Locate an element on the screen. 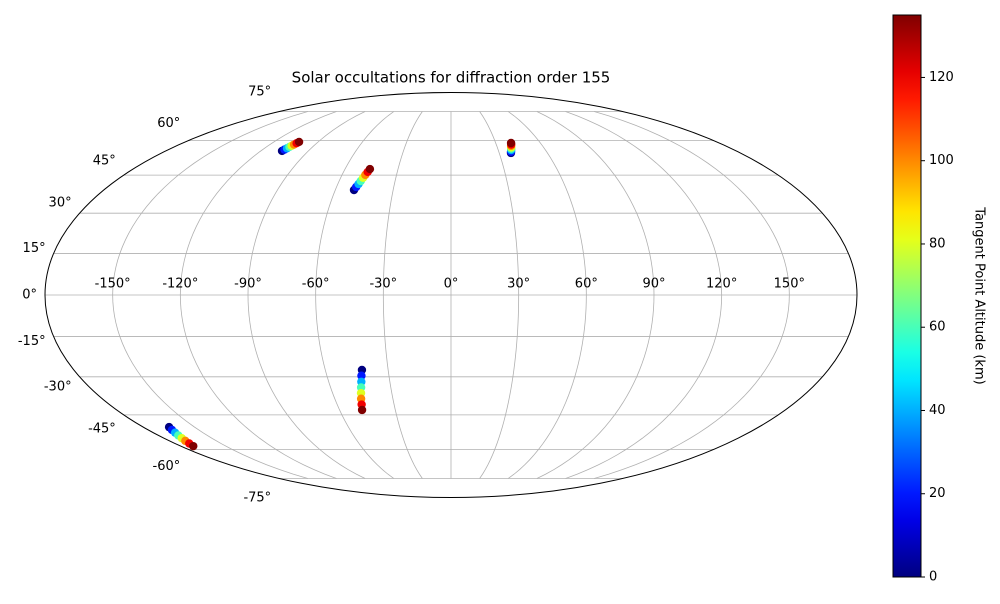 The height and width of the screenshot is (604, 1000). x-tick-label: 90° is located at coordinates (653, 284).